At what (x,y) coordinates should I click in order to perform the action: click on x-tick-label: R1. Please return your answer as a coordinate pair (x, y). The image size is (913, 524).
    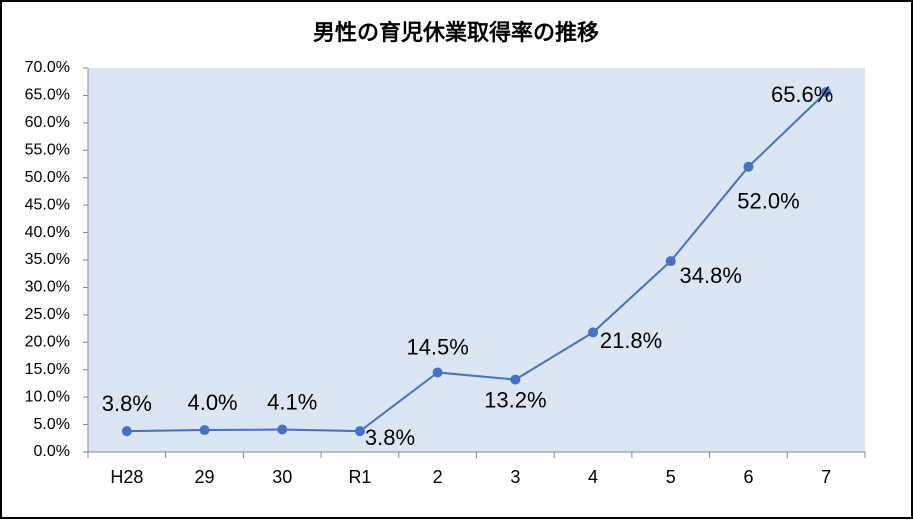
    Looking at the image, I should click on (359, 477).